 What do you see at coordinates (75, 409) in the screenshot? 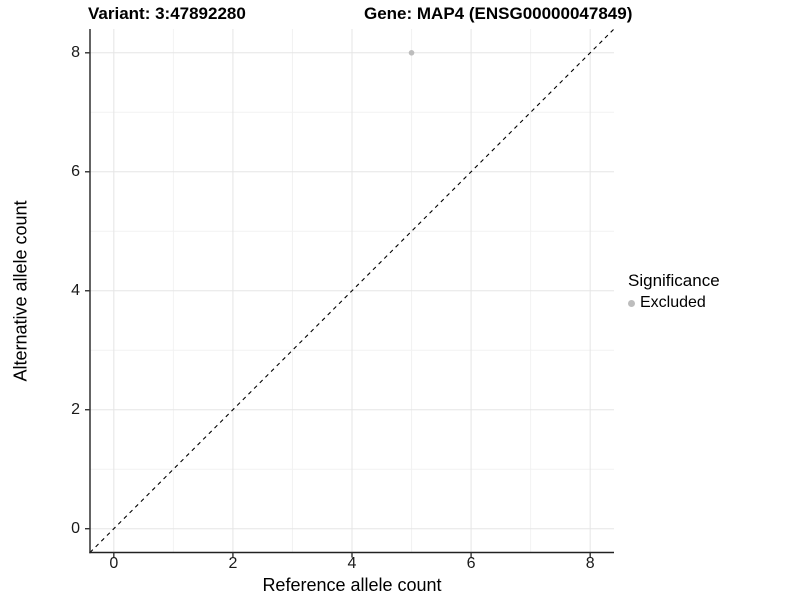
I see `y-tick-label: 2` at bounding box center [75, 409].